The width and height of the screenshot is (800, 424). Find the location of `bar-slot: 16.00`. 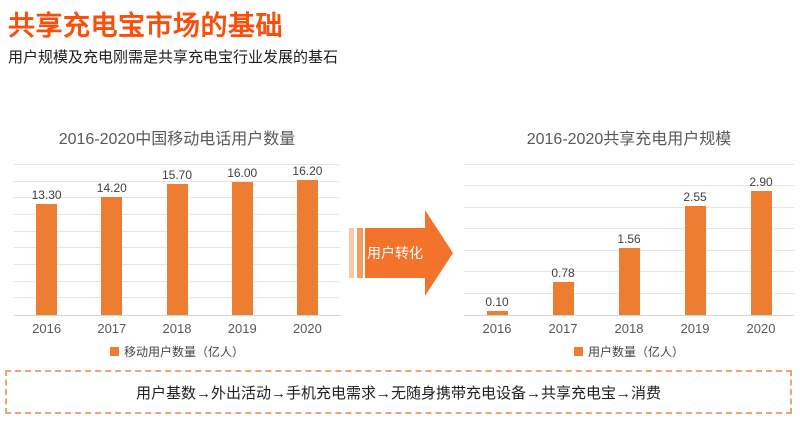

bar-slot: 16.00 is located at coordinates (242, 240).